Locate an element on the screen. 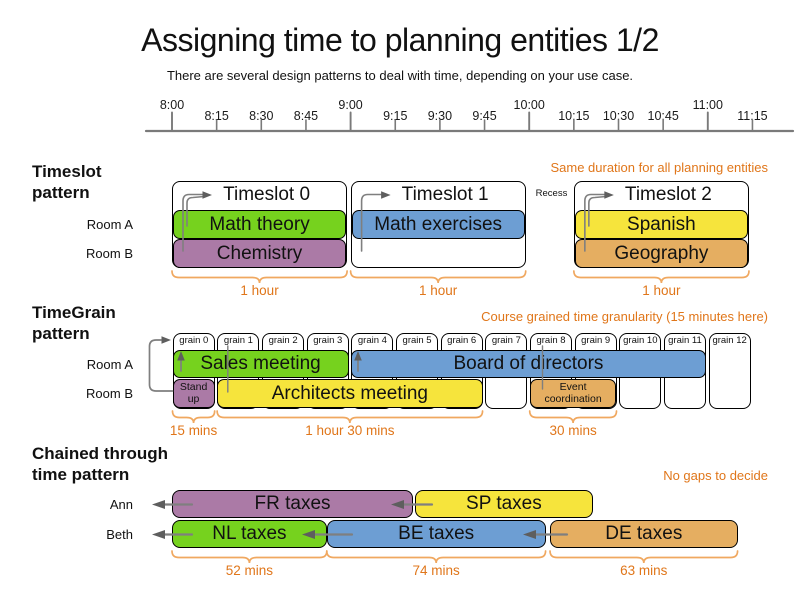 Image resolution: width=800 pixels, height=600 pixels. row-label-ann: Ann is located at coordinates (121, 504).